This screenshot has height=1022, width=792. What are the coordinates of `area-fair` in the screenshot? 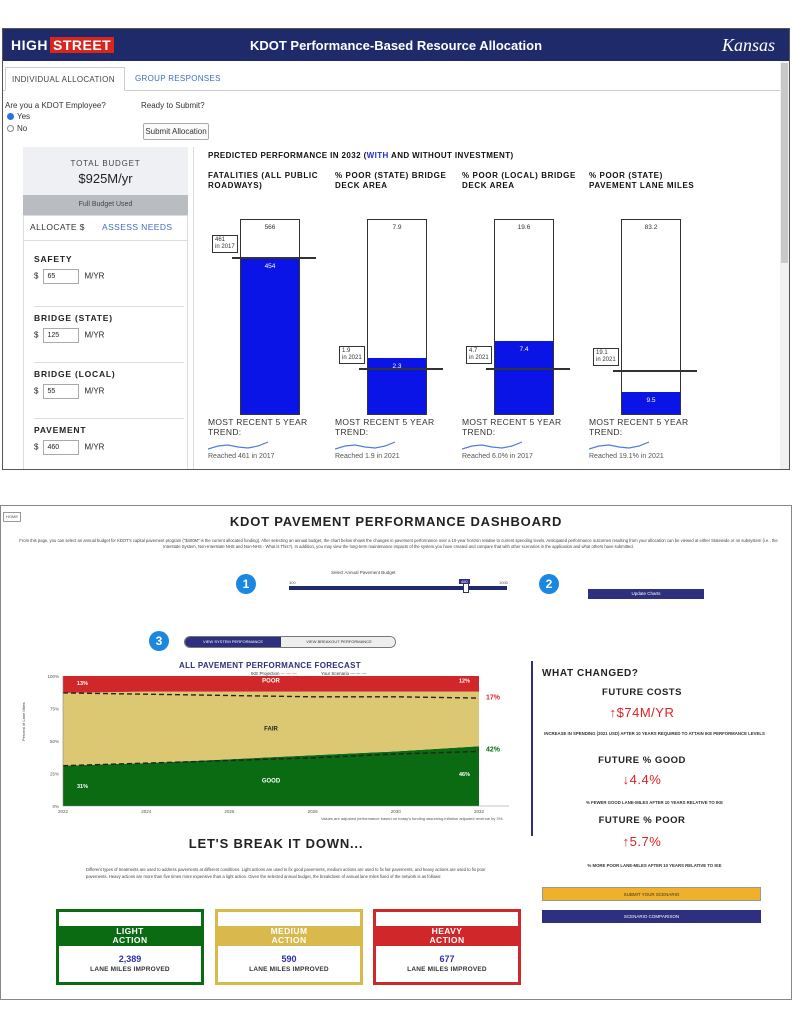 It's located at (271, 728).